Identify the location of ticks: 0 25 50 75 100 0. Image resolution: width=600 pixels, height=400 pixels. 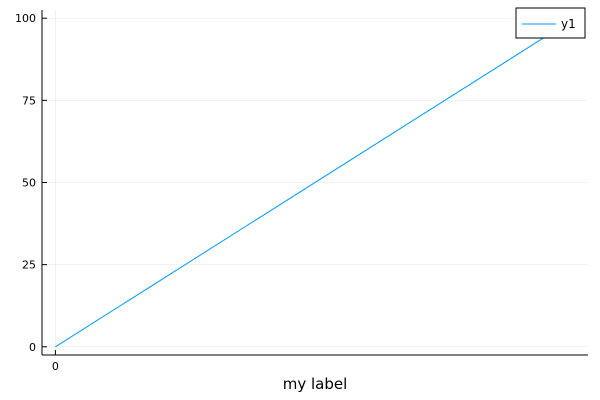
(37, 192).